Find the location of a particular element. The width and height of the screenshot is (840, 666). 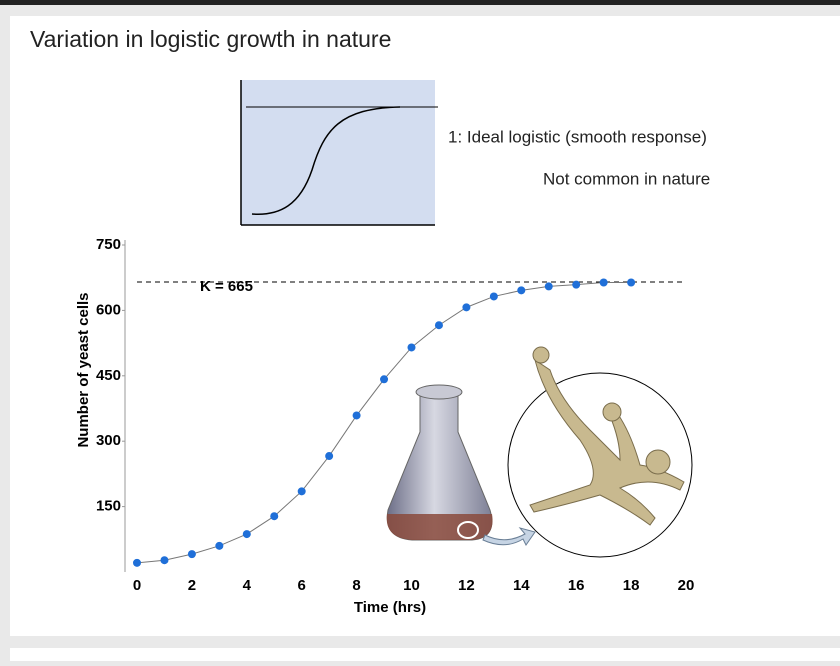

x-tick-label: 2 is located at coordinates (192, 585).